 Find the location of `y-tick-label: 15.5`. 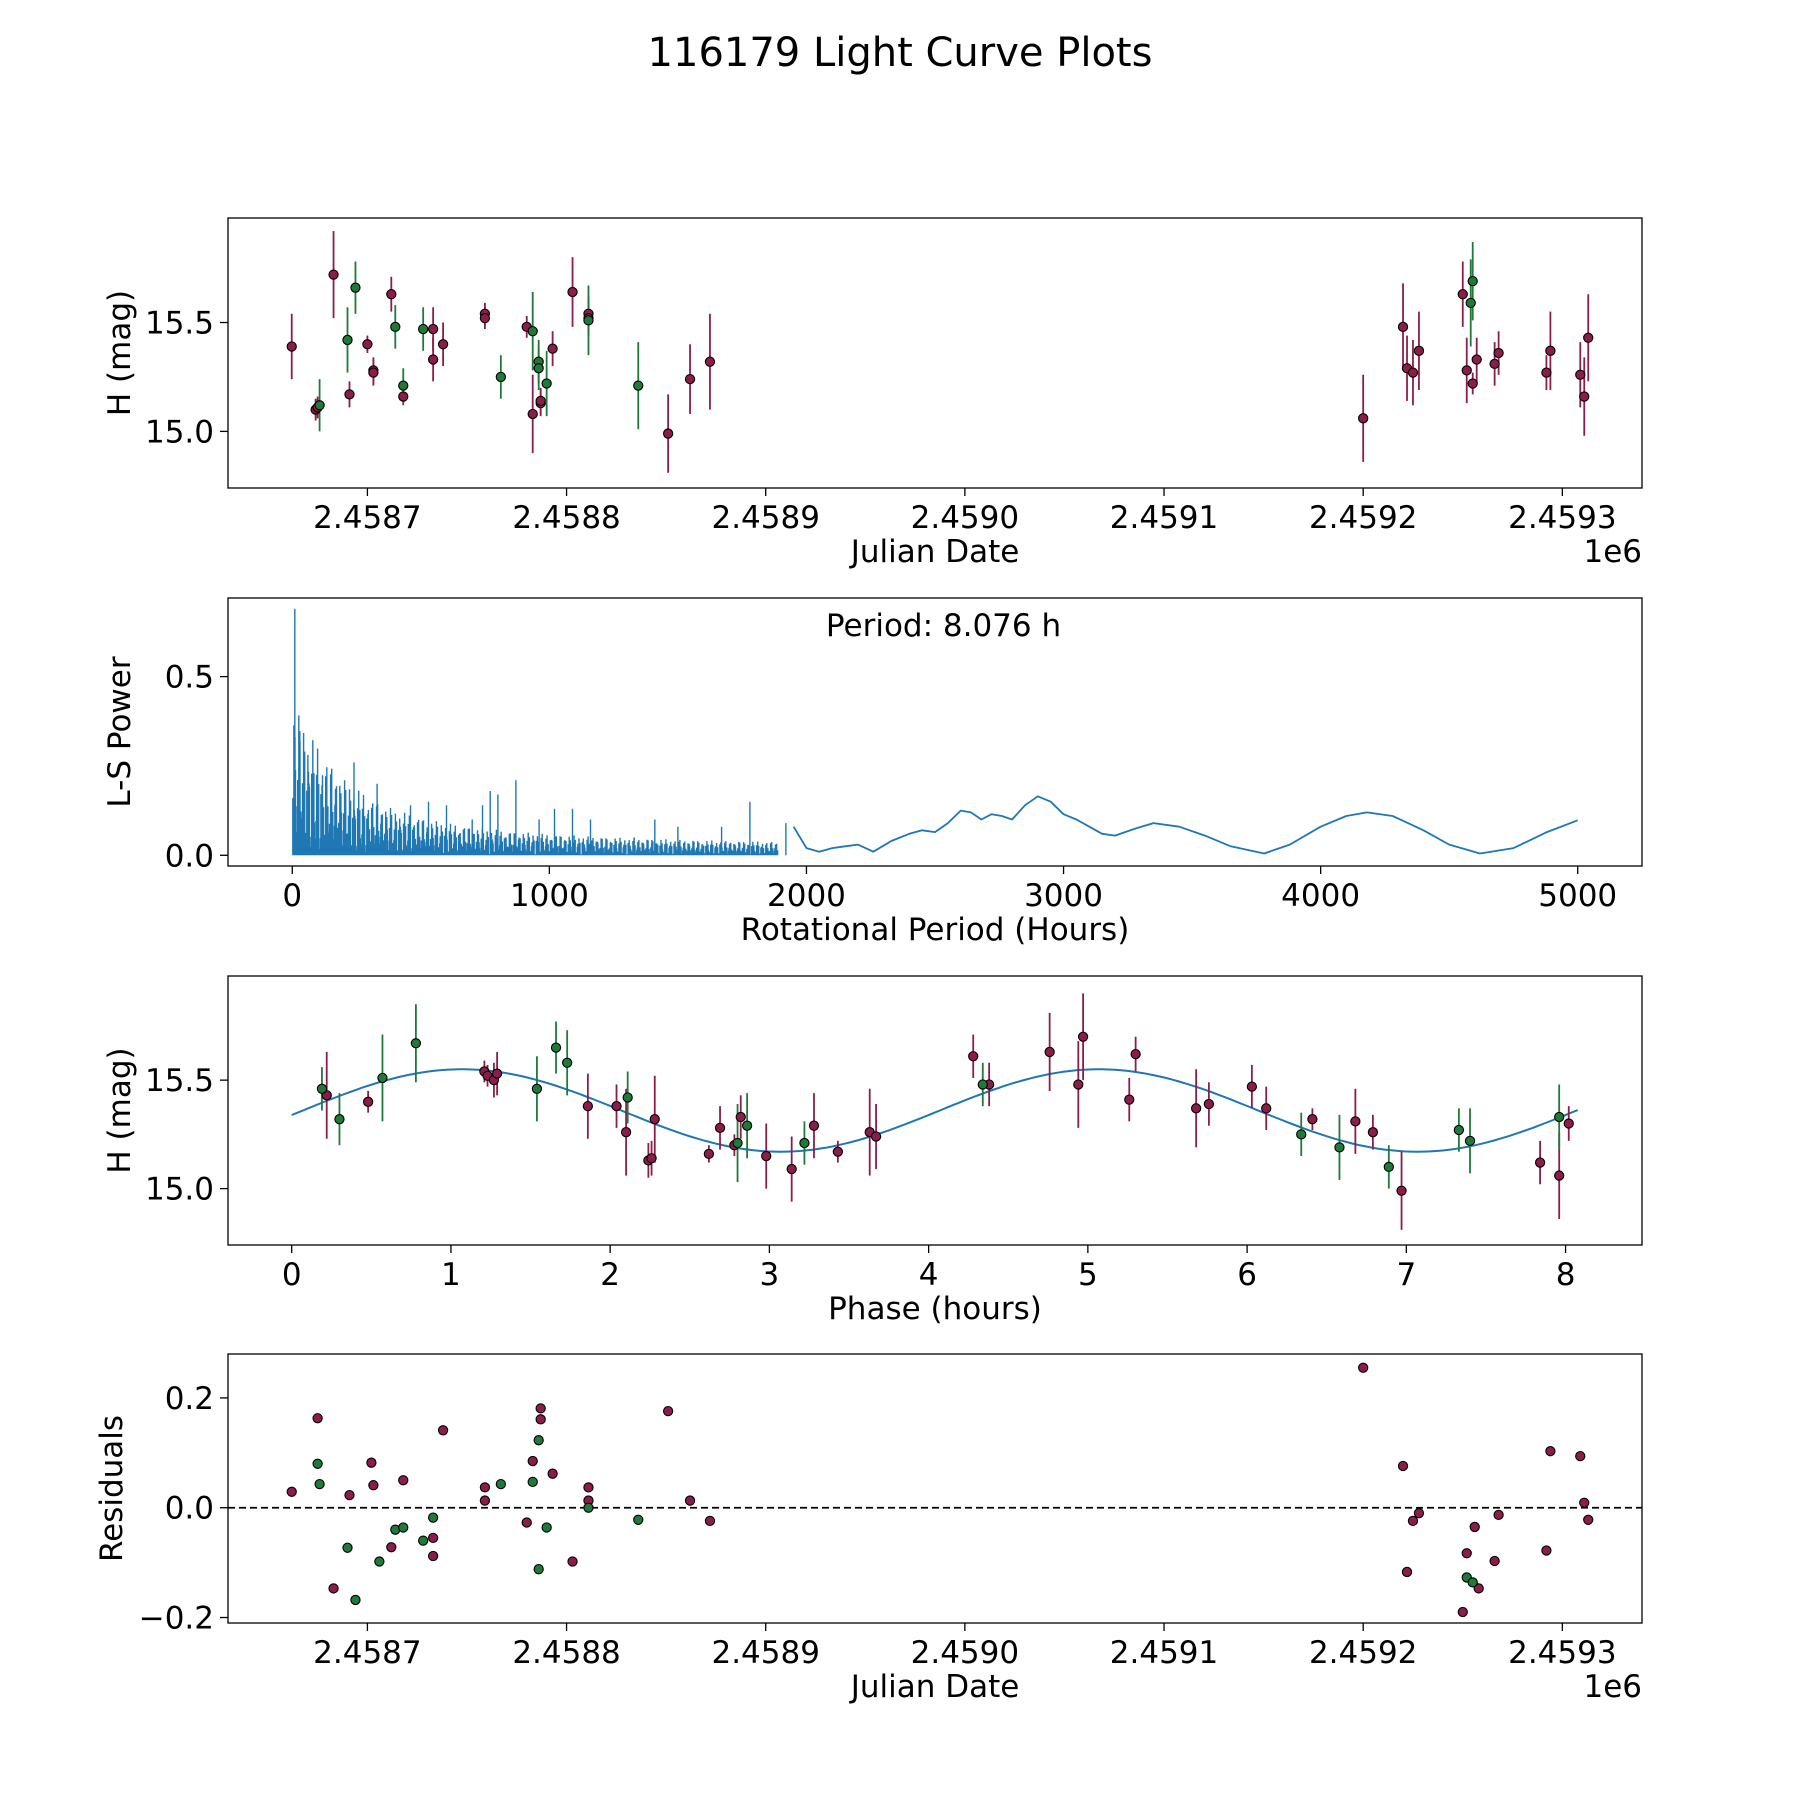

y-tick-label: 15.5 is located at coordinates (179, 324).